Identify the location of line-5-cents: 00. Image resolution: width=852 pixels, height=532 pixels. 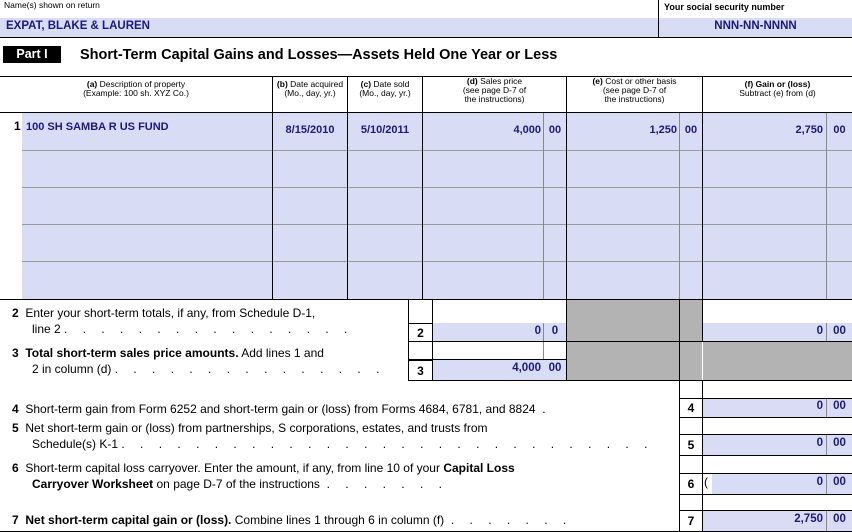
(839, 443).